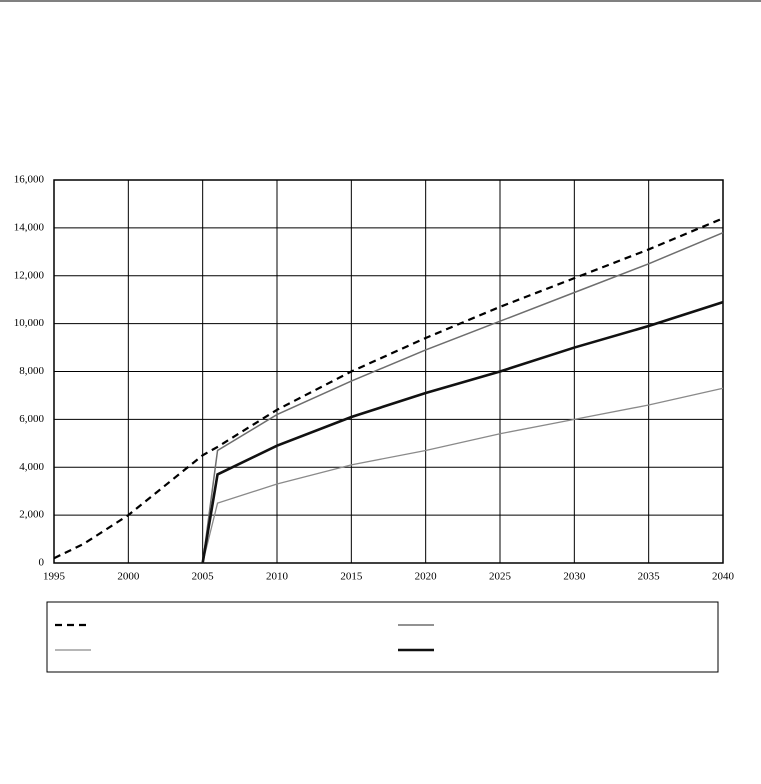  Describe the element at coordinates (31, 467) in the screenshot. I see `y-tick-label: 4,000` at that location.